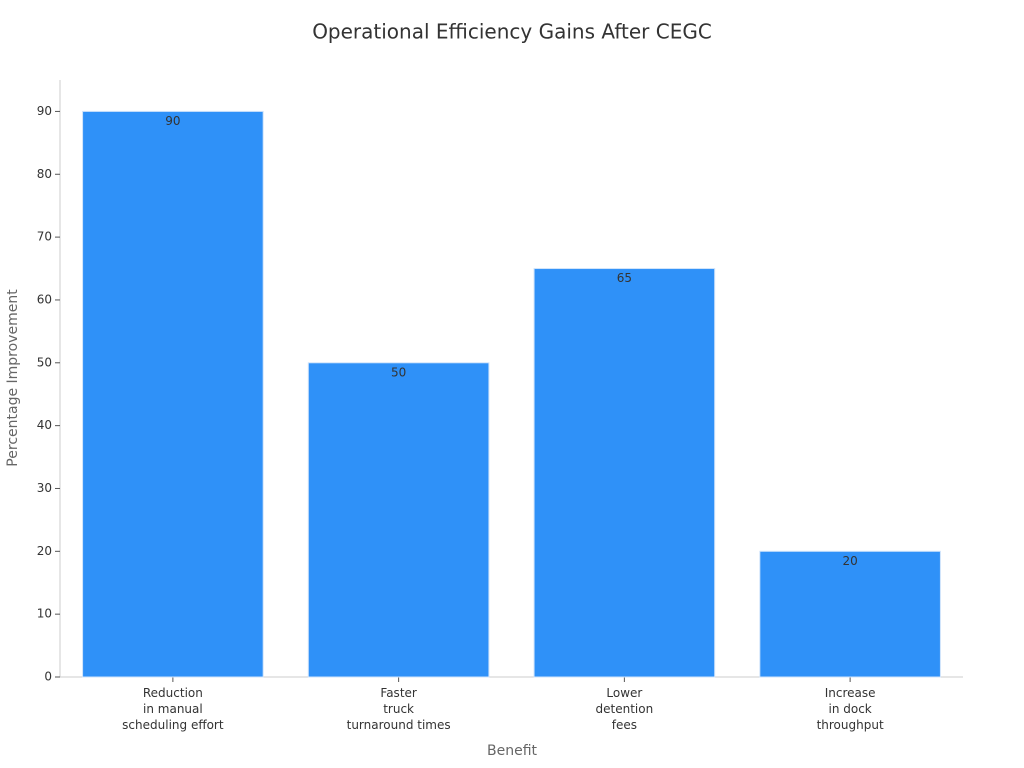 The height and width of the screenshot is (768, 1024). Describe the element at coordinates (44, 299) in the screenshot. I see `y-tick-label: 60` at that location.